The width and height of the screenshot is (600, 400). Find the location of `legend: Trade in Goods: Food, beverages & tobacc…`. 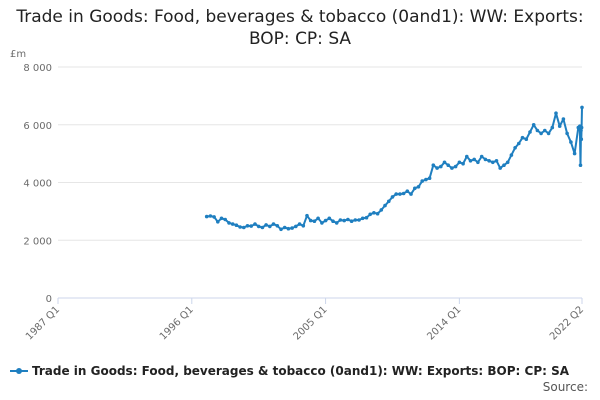

legend: Trade in Goods: Food, beverages & tobacc… is located at coordinates (300, 371).